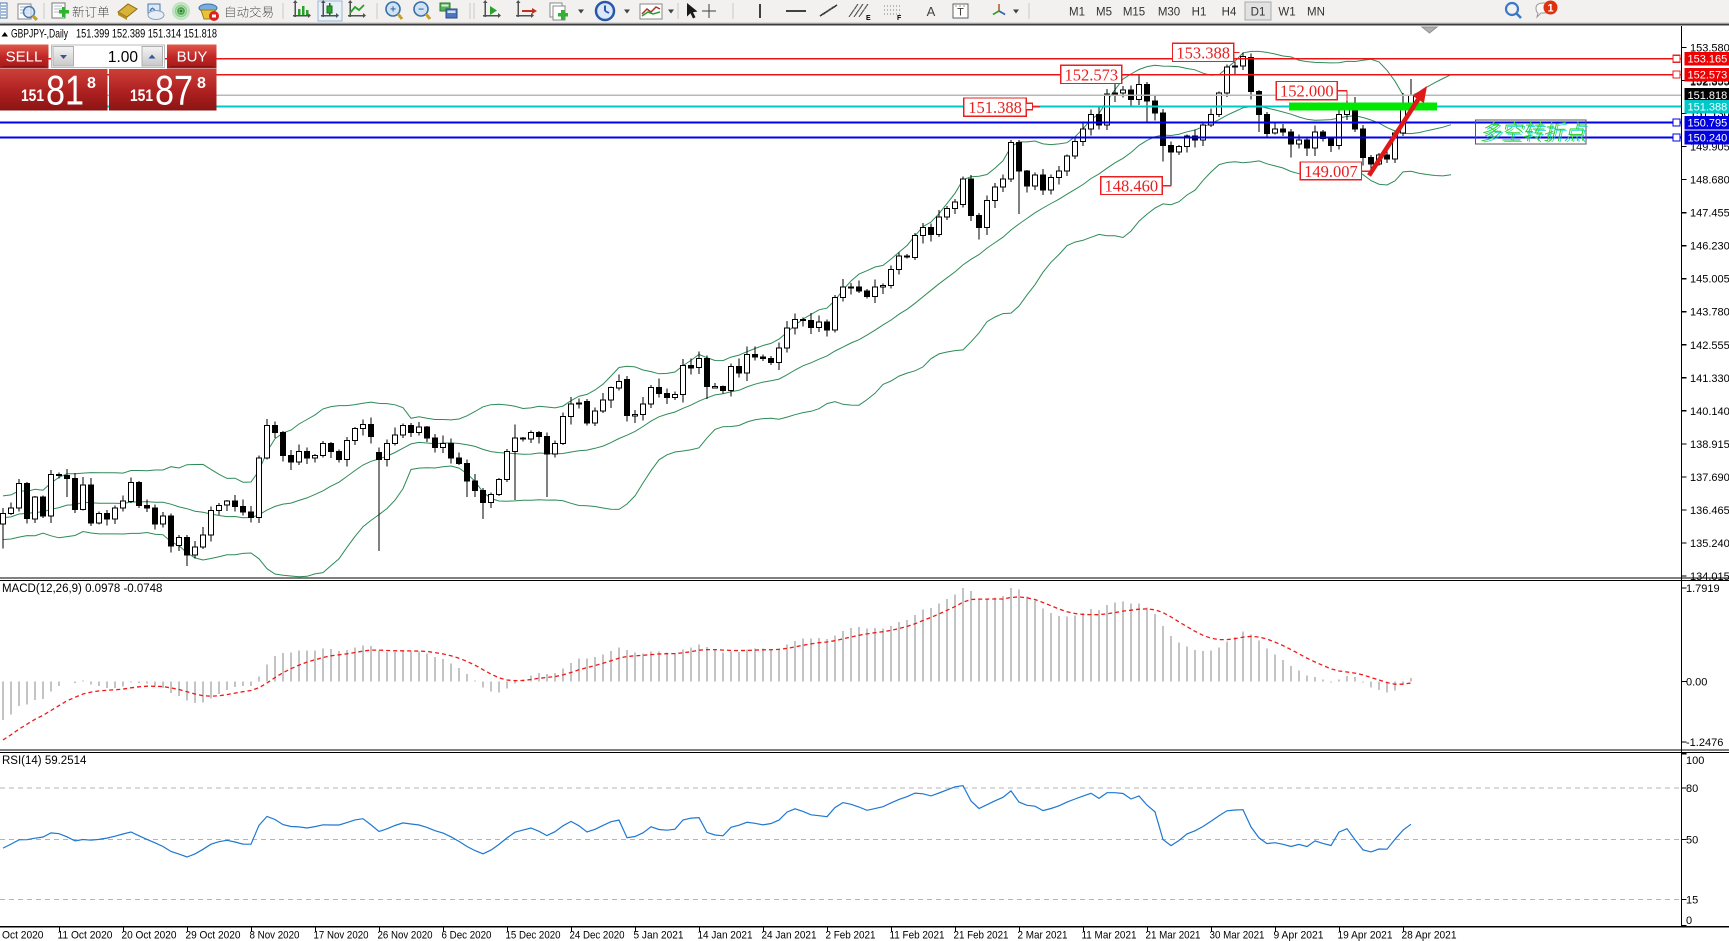  Describe the element at coordinates (1695, 761) in the screenshot. I see `svg-text: 100` at that location.